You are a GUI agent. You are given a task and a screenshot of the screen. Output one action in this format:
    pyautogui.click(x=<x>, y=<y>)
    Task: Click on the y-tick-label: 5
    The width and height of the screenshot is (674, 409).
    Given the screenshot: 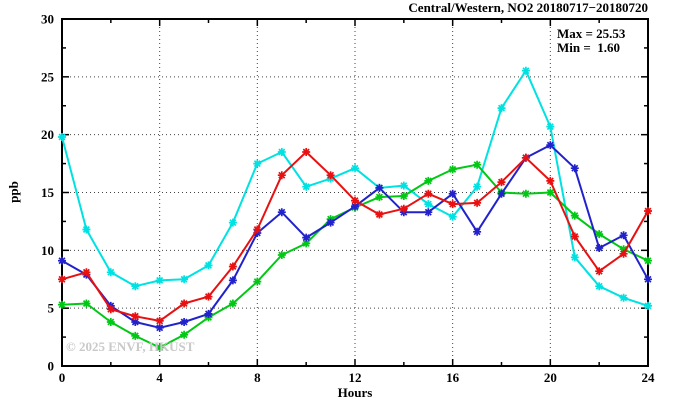 What is the action you would take?
    pyautogui.click(x=51, y=308)
    